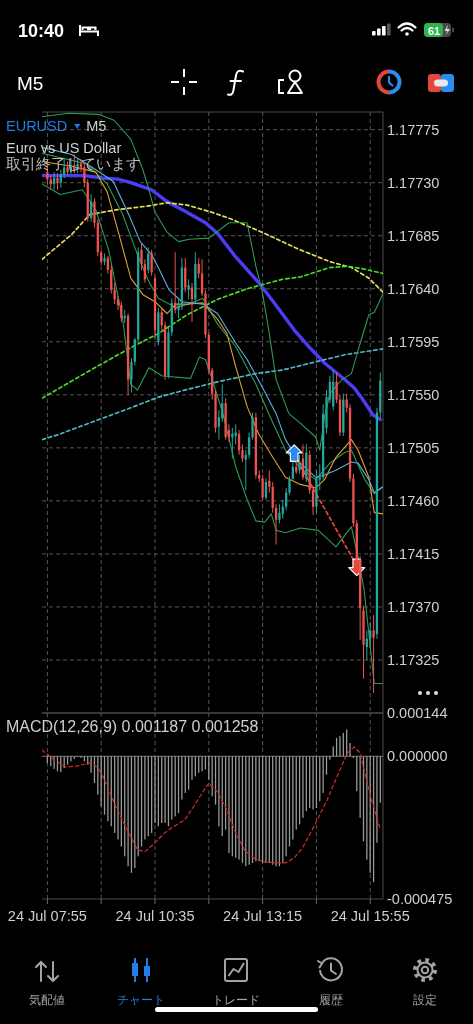 The image size is (473, 1024). I want to click on x-tick-label: 24 Jul 10:35, so click(155, 916).